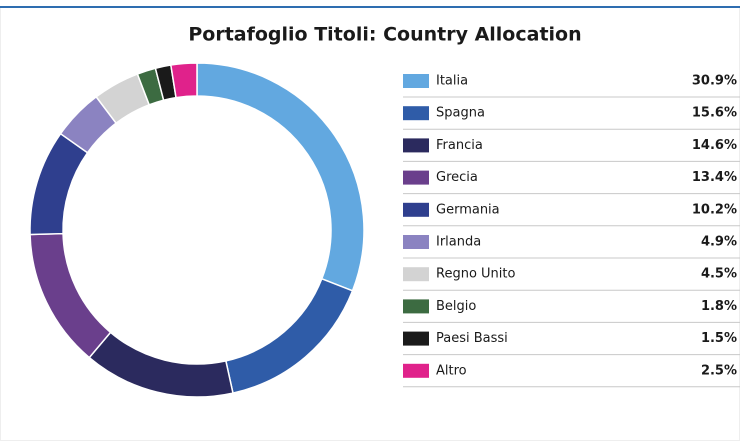  I want to click on value-label: 13.4%, so click(714, 177).